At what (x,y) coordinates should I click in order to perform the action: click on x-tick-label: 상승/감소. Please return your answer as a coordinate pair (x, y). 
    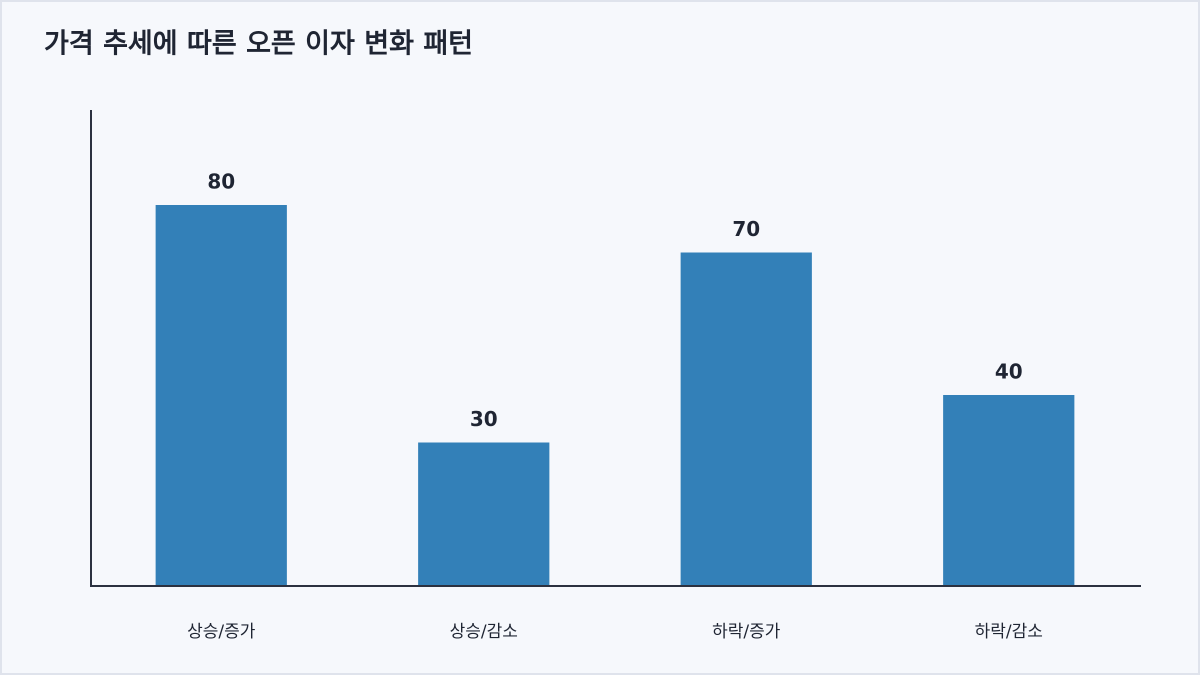
    Looking at the image, I should click on (484, 632).